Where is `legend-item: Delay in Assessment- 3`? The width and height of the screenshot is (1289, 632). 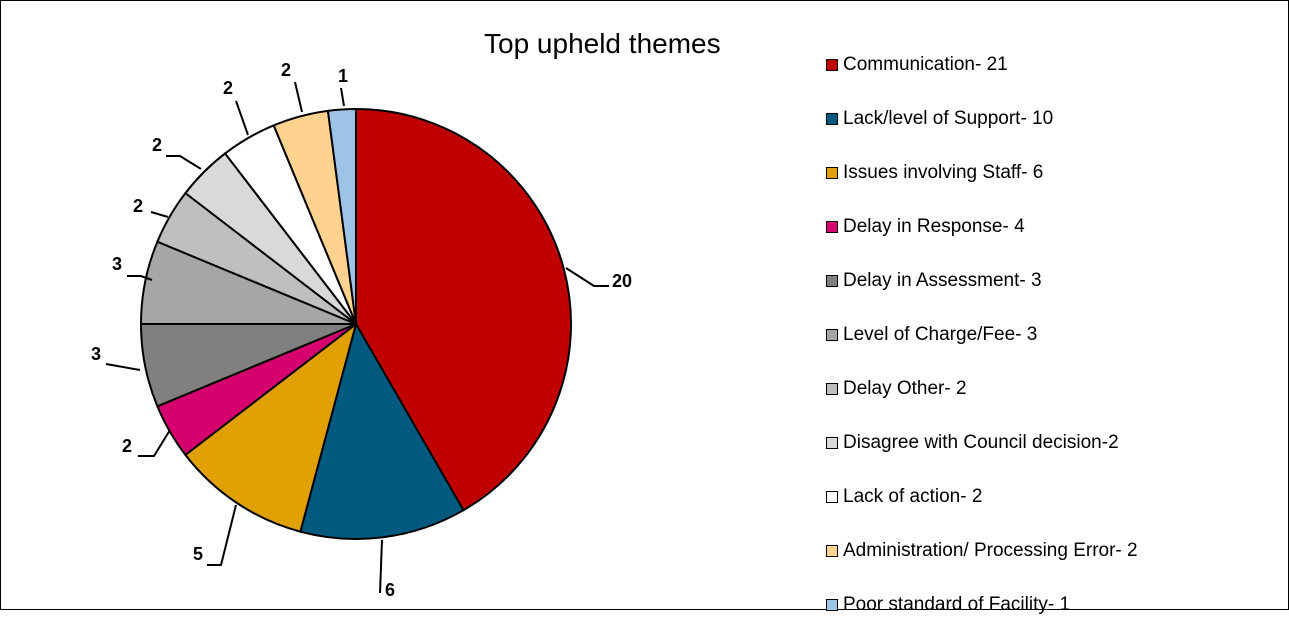
legend-item: Delay in Assessment- 3 is located at coordinates (982, 281).